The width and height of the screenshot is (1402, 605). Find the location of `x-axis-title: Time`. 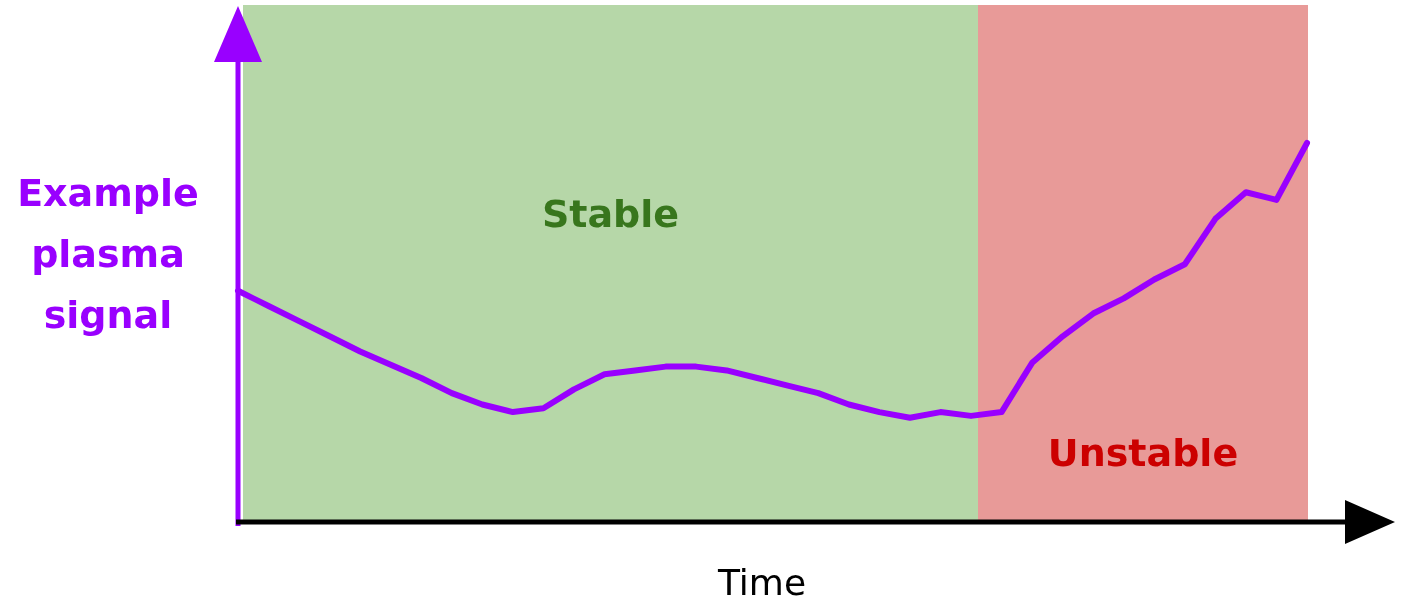

x-axis-title: Time is located at coordinates (761, 582).